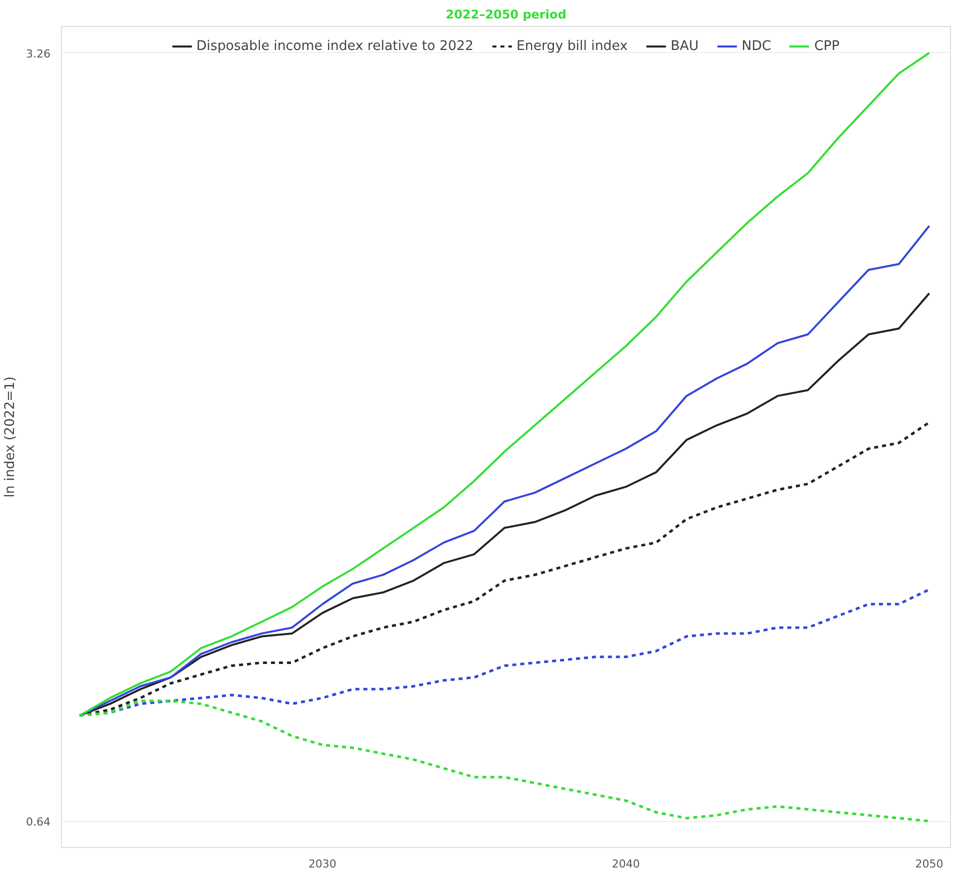  I want to click on y-tick-label: 0.64, so click(38, 822).